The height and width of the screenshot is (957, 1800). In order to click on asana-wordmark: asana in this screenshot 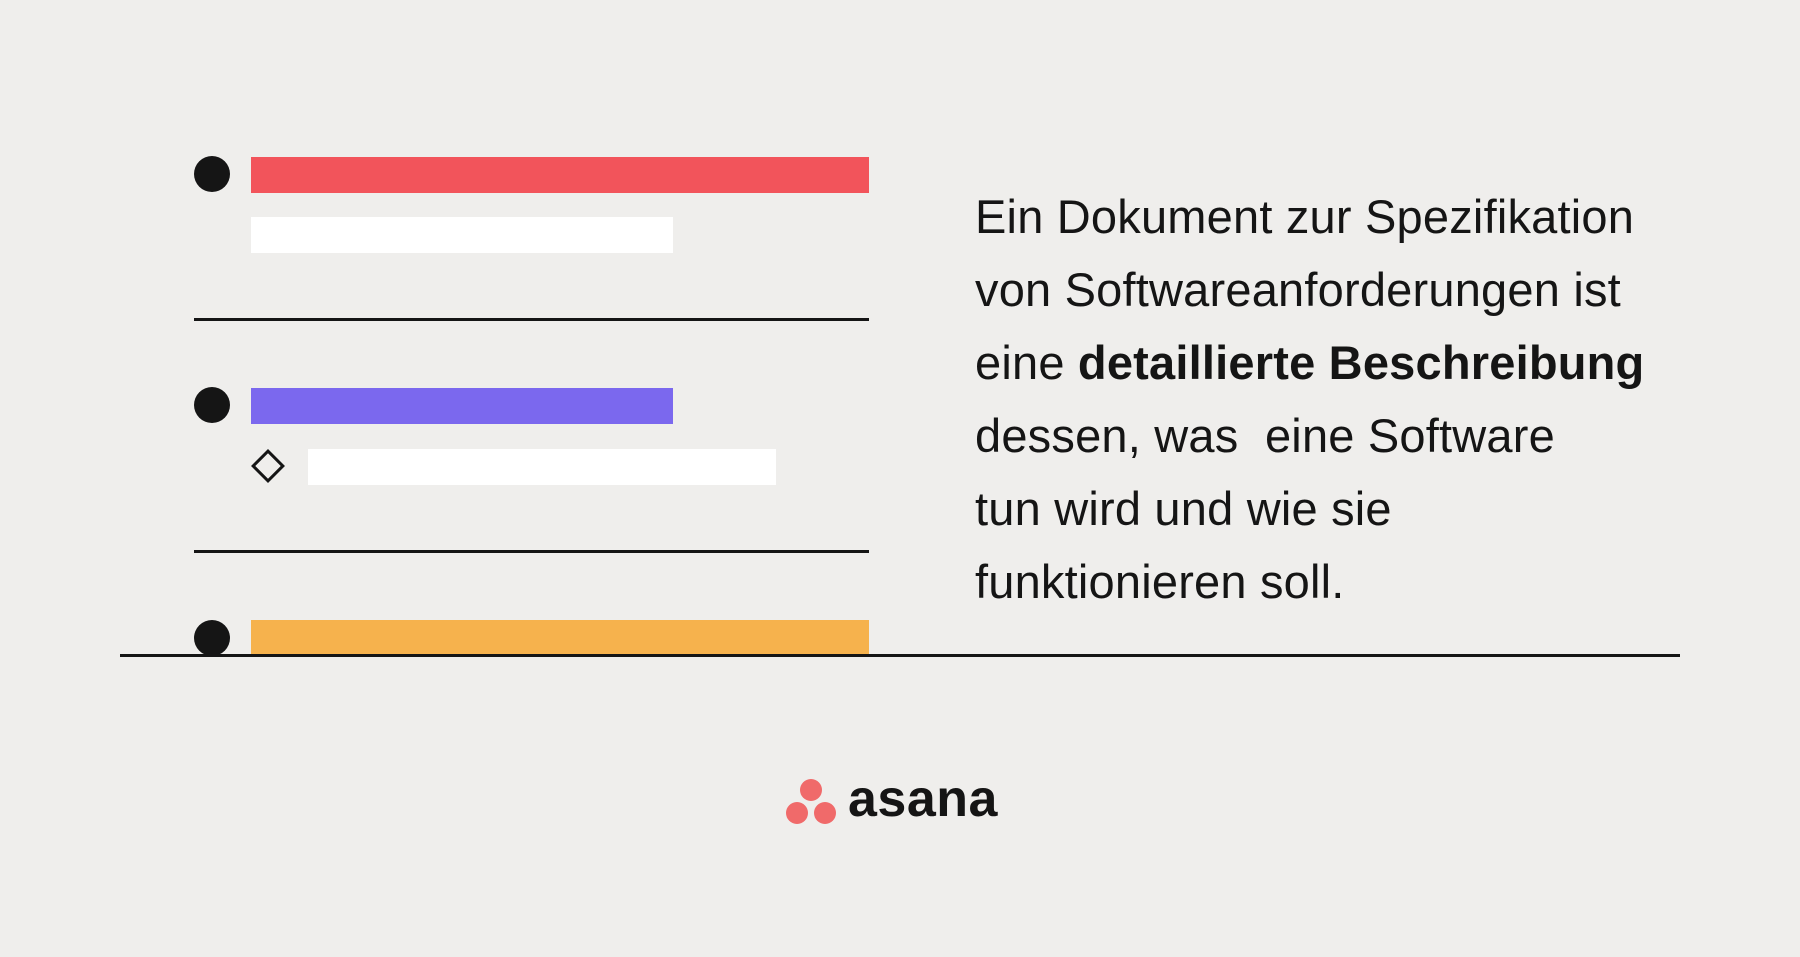, I will do `click(923, 799)`.